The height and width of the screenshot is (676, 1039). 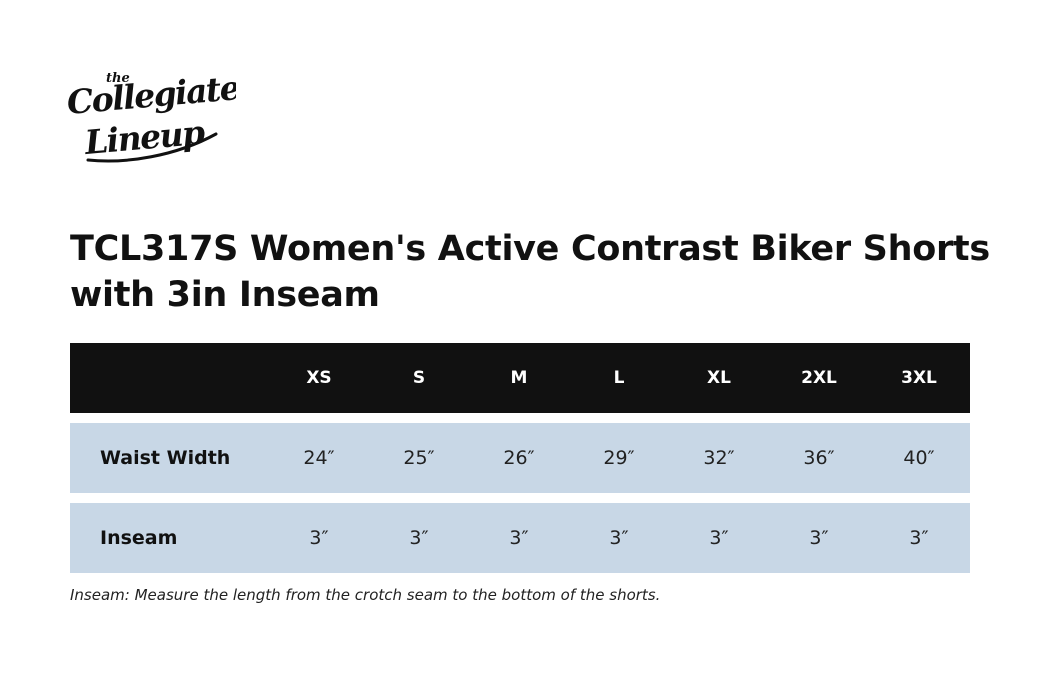 I want to click on waist-width-s: 25″, so click(x=419, y=458).